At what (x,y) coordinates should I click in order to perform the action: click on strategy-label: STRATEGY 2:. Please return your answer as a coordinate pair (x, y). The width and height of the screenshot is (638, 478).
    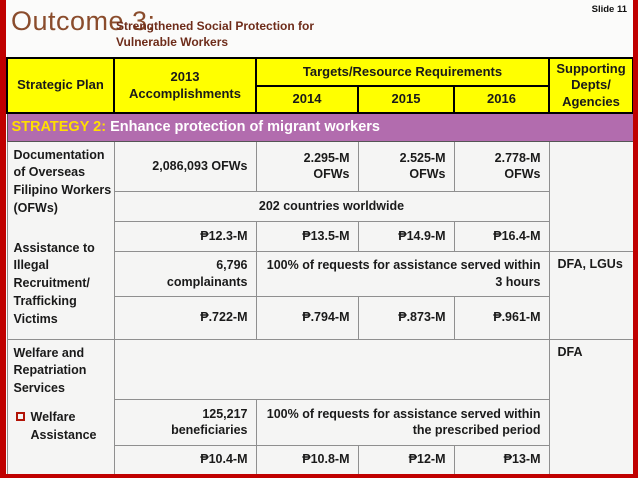
    Looking at the image, I should click on (59, 126).